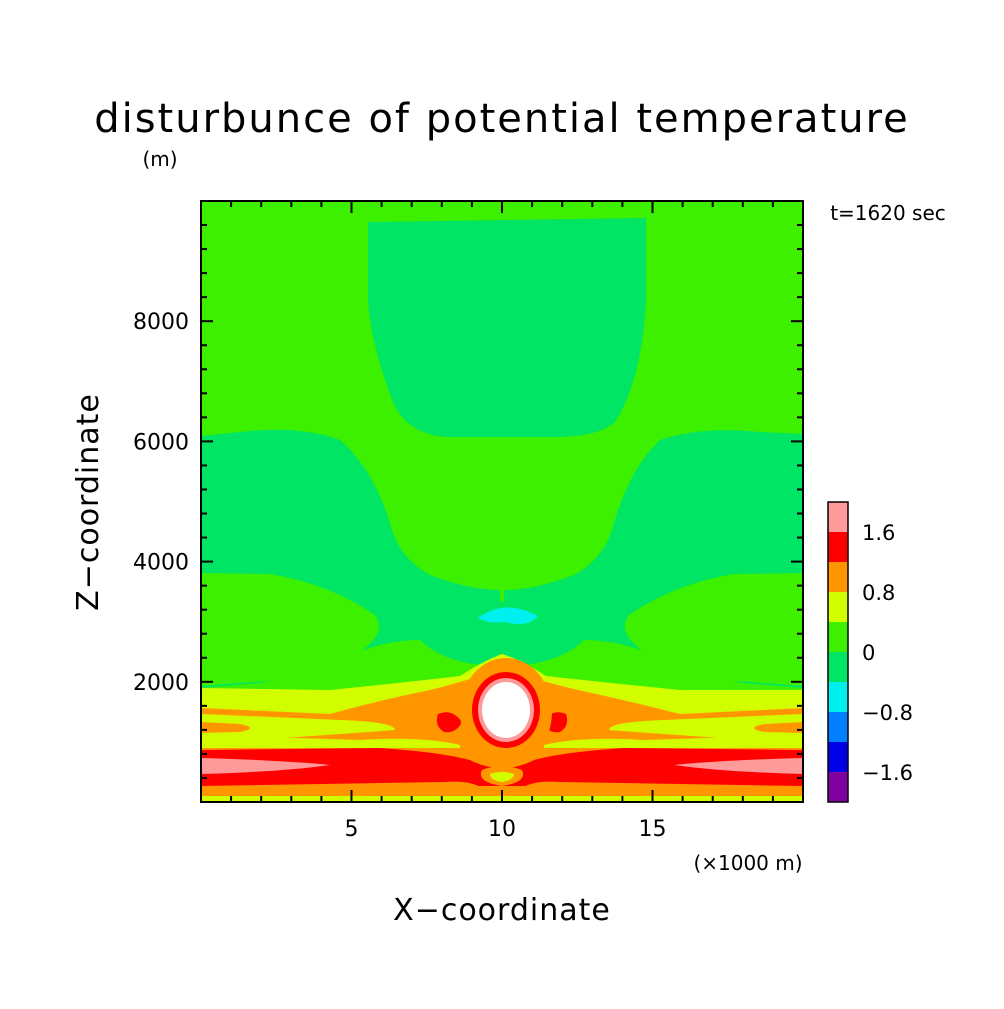 This screenshot has height=1009, width=1004. Describe the element at coordinates (161, 322) in the screenshot. I see `y-tick-label: 8000` at that location.